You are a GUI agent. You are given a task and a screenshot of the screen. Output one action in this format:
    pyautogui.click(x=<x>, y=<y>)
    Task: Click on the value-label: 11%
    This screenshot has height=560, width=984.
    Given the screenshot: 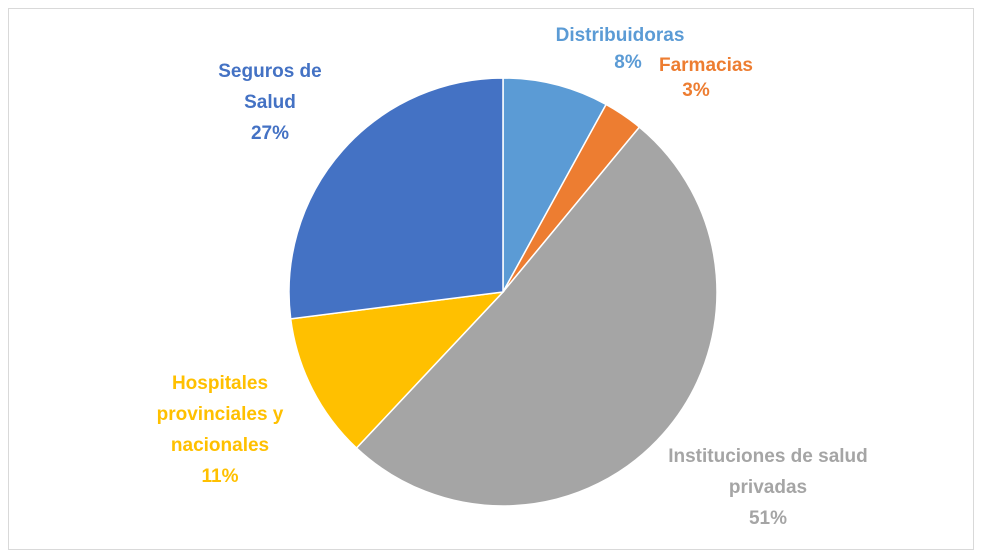 What is the action you would take?
    pyautogui.click(x=220, y=476)
    